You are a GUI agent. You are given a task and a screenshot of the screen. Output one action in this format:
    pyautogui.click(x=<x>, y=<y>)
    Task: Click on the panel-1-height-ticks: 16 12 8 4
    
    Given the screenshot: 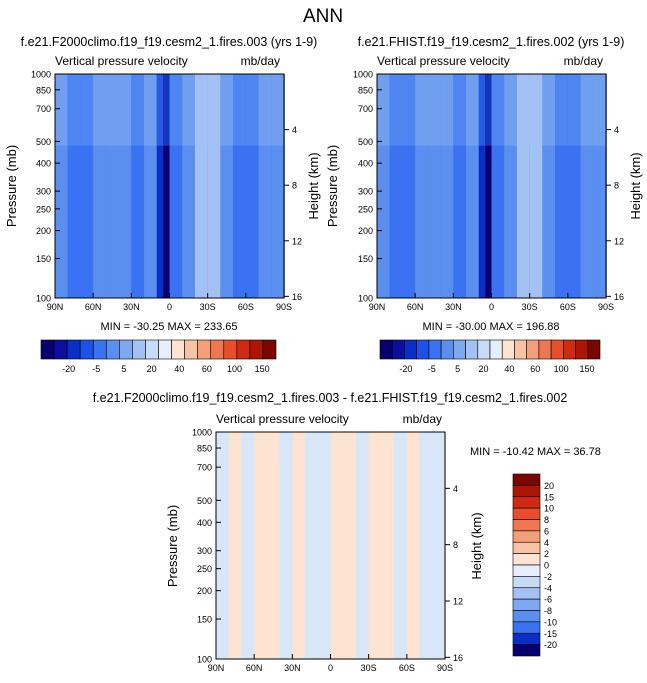 What is the action you would take?
    pyautogui.click(x=293, y=213)
    